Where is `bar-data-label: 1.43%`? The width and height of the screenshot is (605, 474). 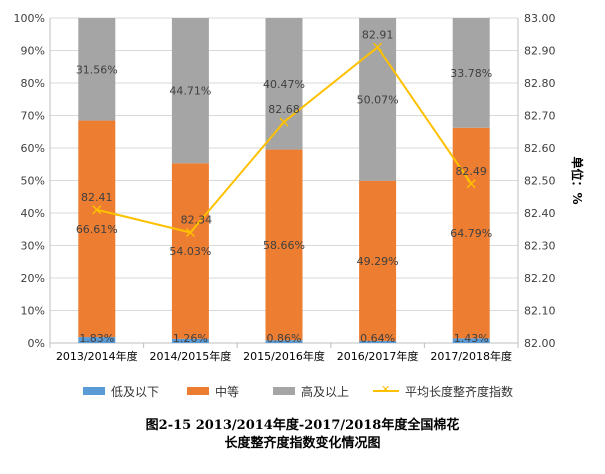
bar-data-label: 1.43% is located at coordinates (471, 338).